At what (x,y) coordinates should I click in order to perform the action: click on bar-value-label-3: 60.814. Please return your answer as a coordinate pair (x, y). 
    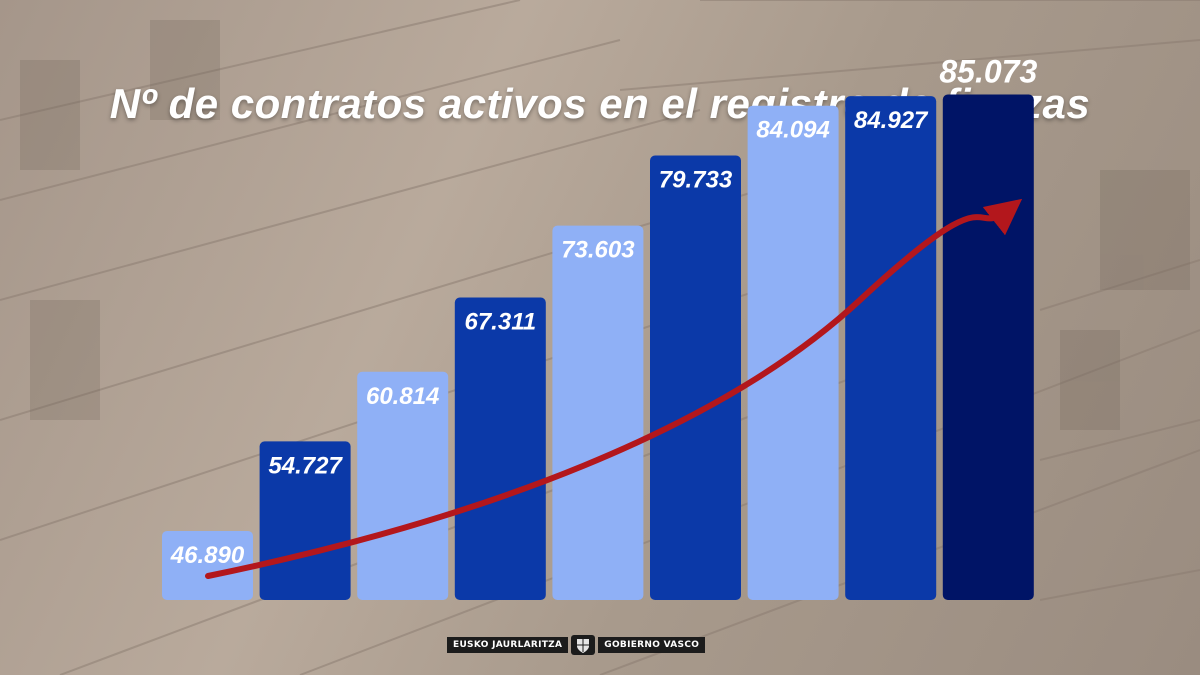
    Looking at the image, I should click on (402, 396).